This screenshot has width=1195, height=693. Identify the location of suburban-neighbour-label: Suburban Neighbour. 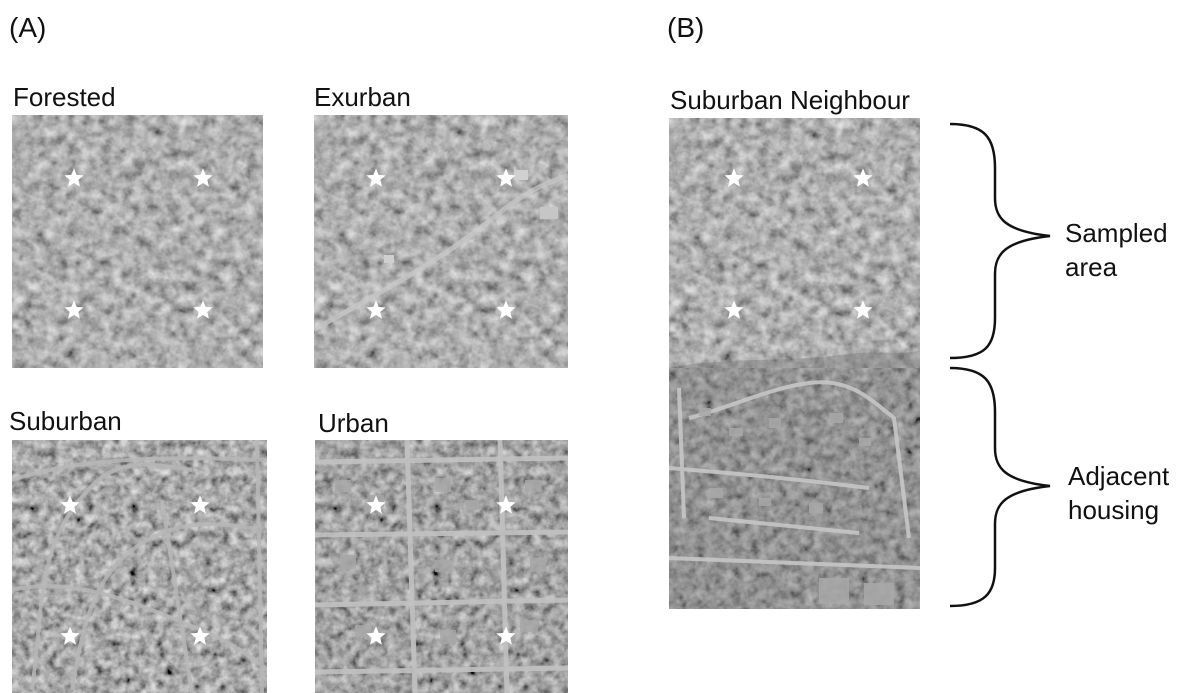
(790, 100).